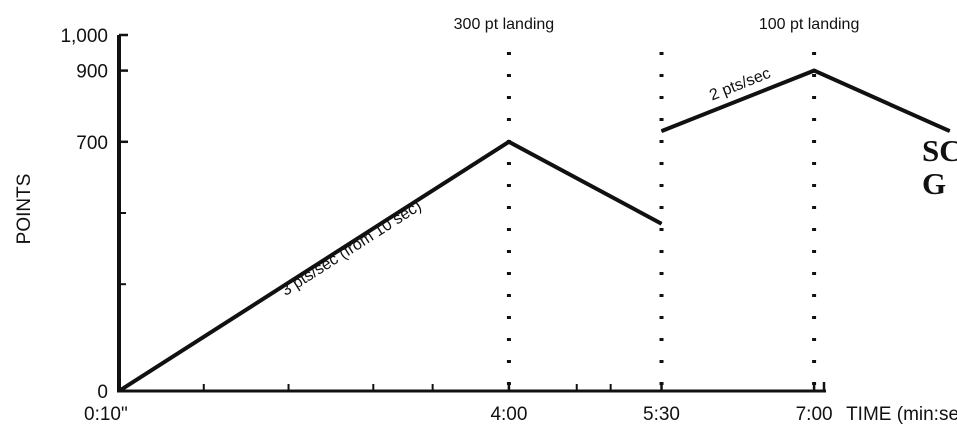 The height and width of the screenshot is (428, 957). I want to click on side-title-line-2: G, so click(934, 183).